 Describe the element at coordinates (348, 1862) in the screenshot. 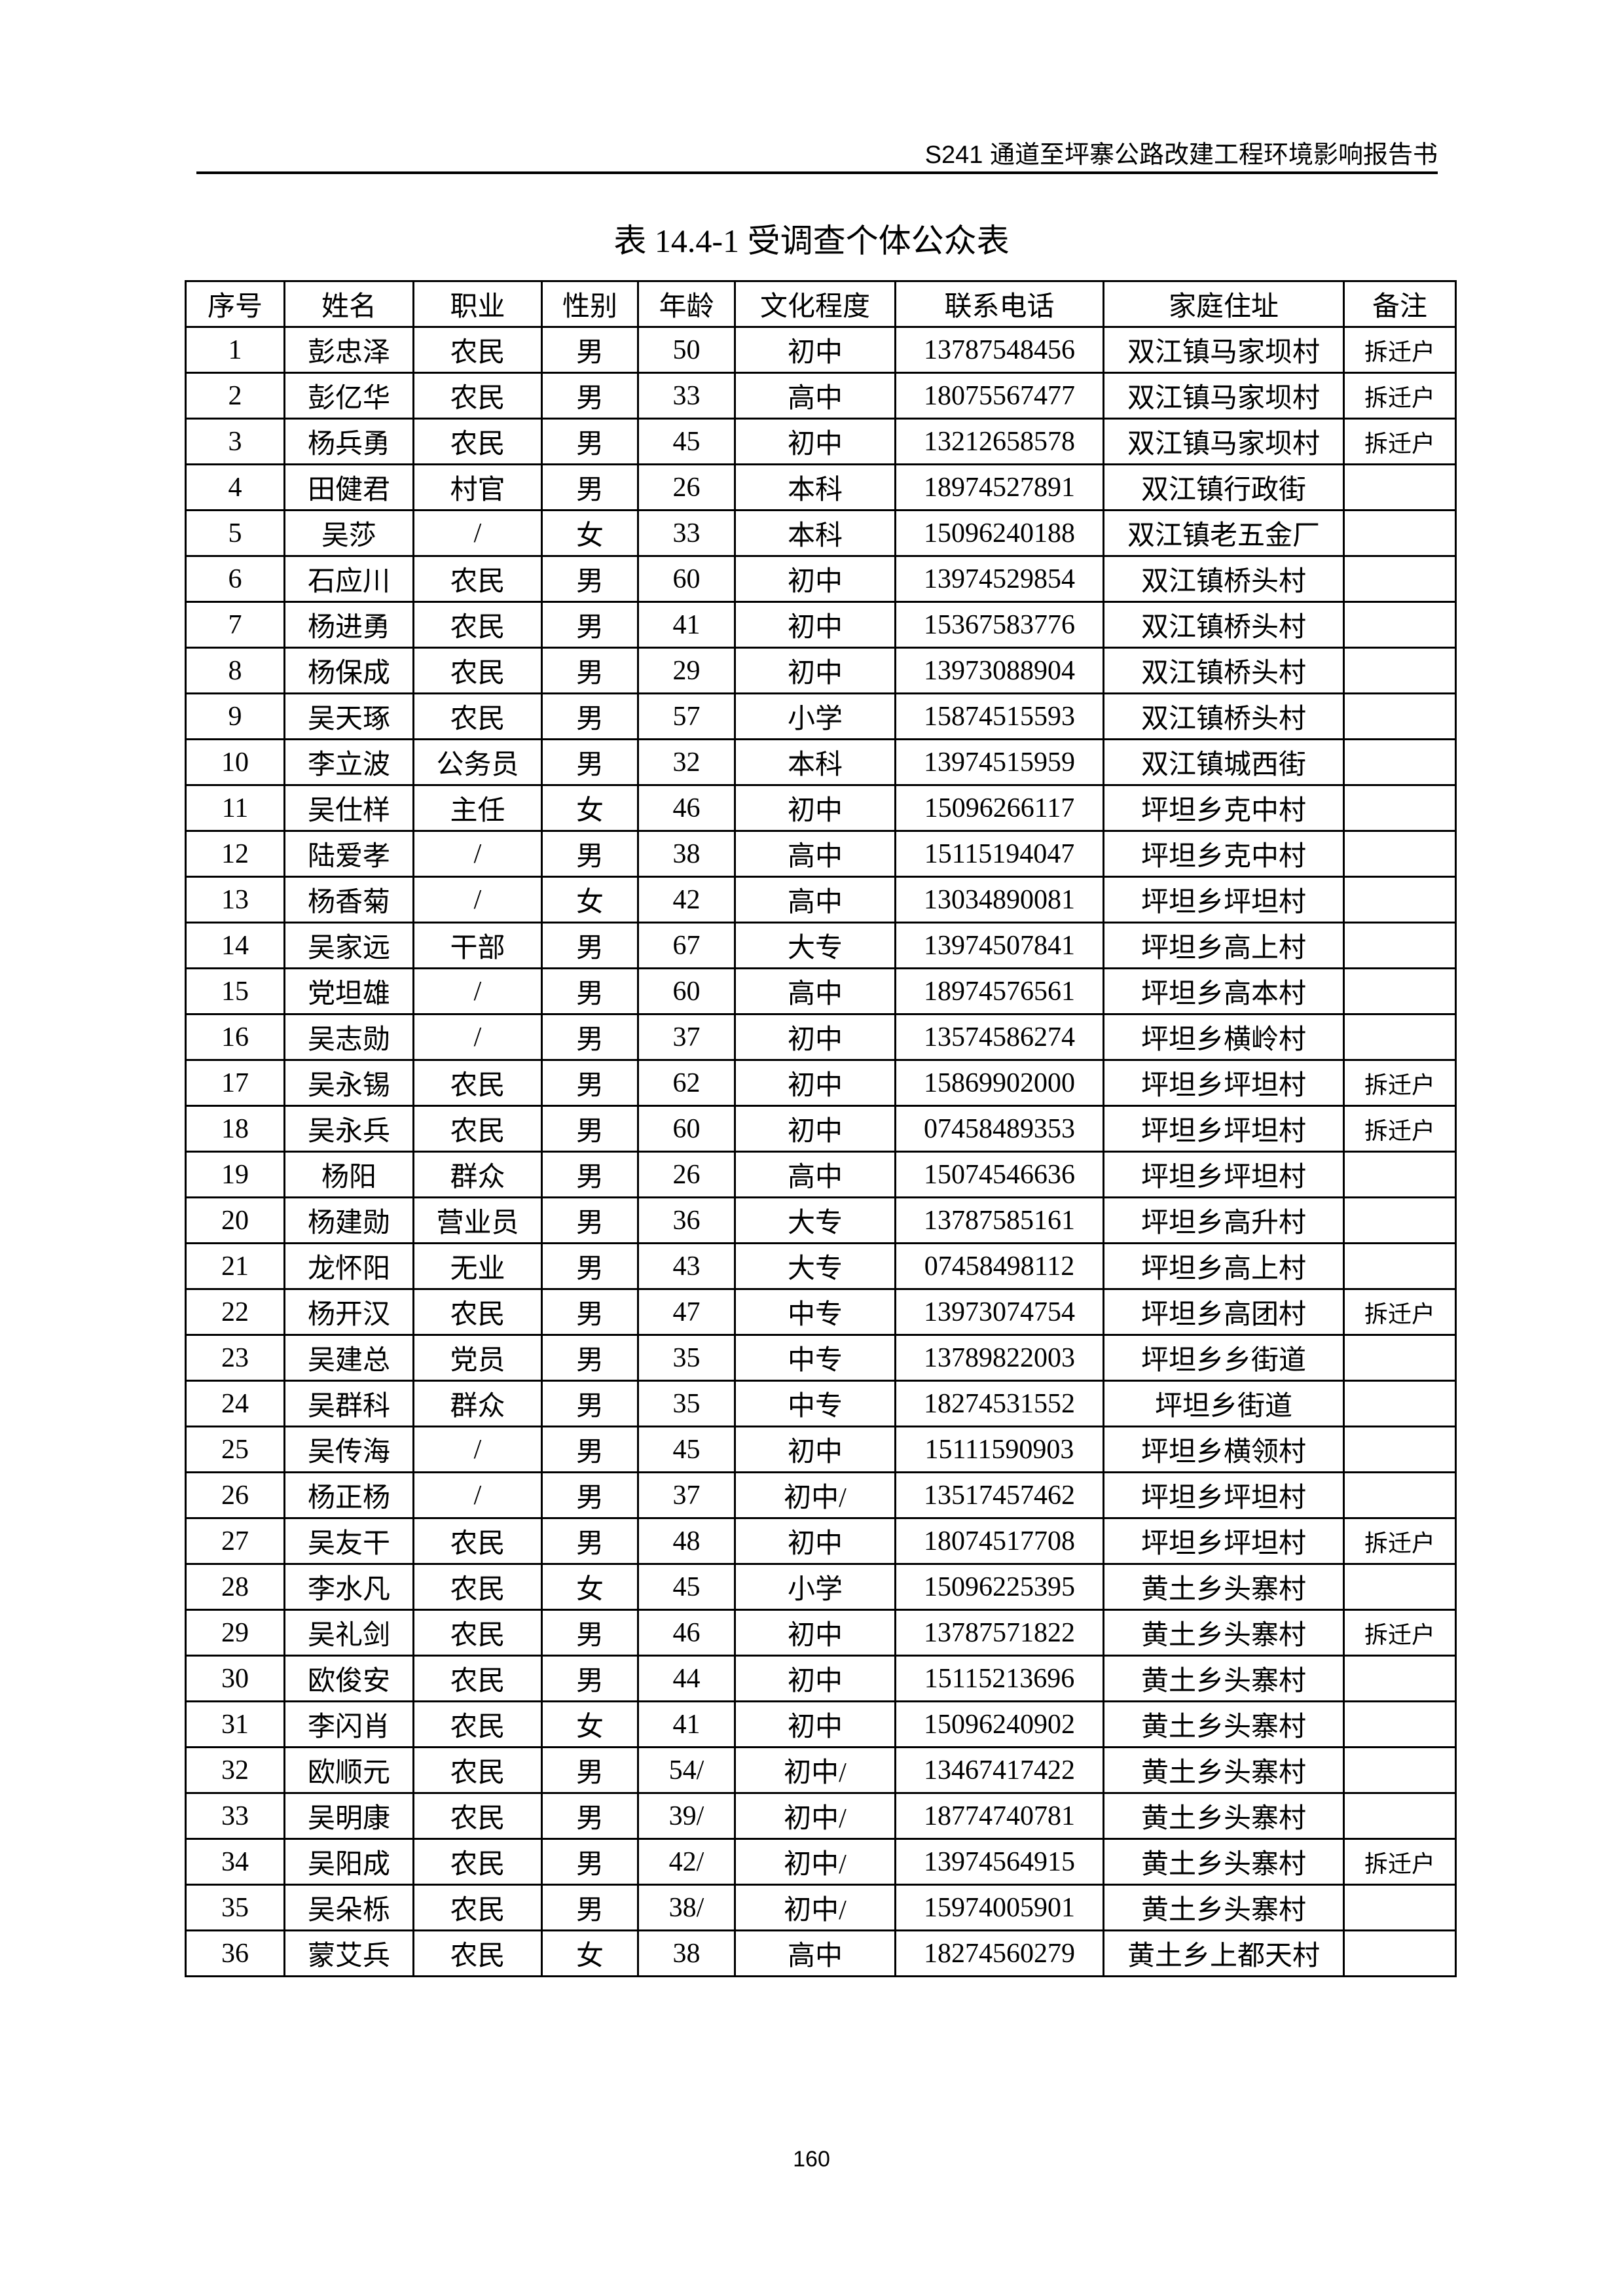

I see `cell-name: 吴阳成` at that location.